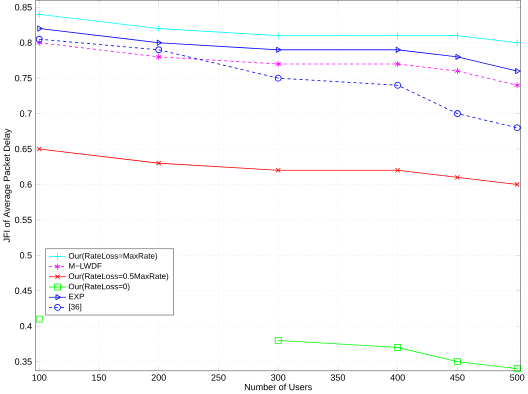  I want to click on y-axis-title: JFI of Average Packet Delay, so click(7, 185).